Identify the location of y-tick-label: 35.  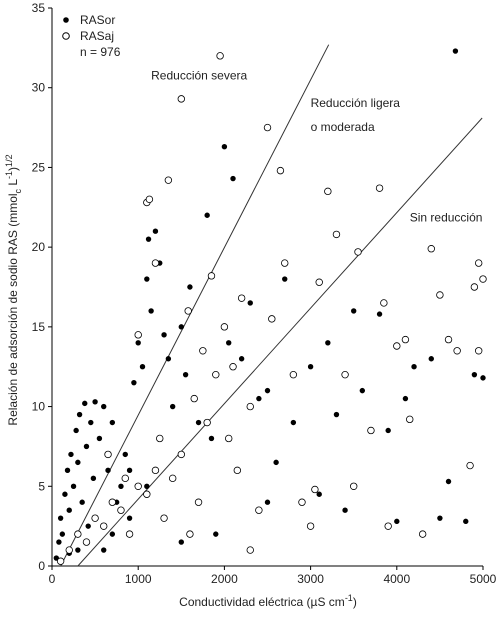
(39, 8).